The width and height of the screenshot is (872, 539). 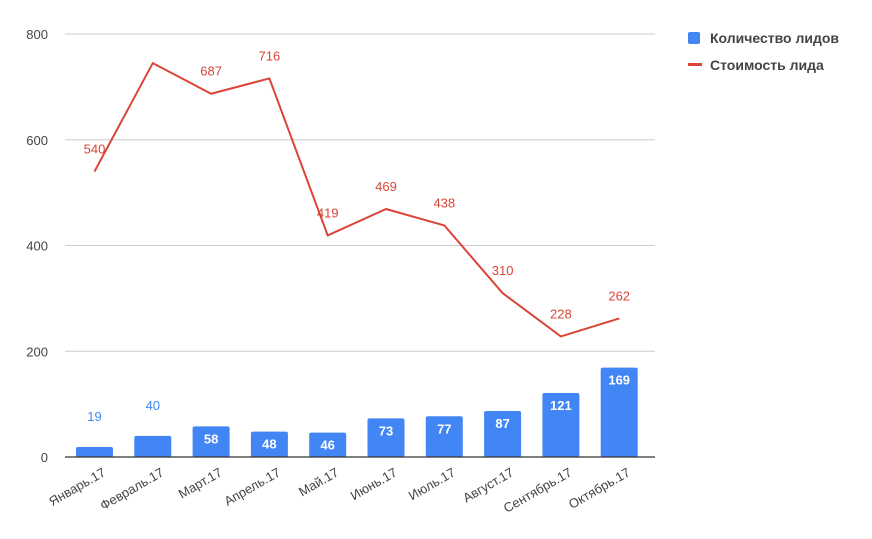 What do you see at coordinates (444, 202) in the screenshot?
I see `line-data-label: 438` at bounding box center [444, 202].